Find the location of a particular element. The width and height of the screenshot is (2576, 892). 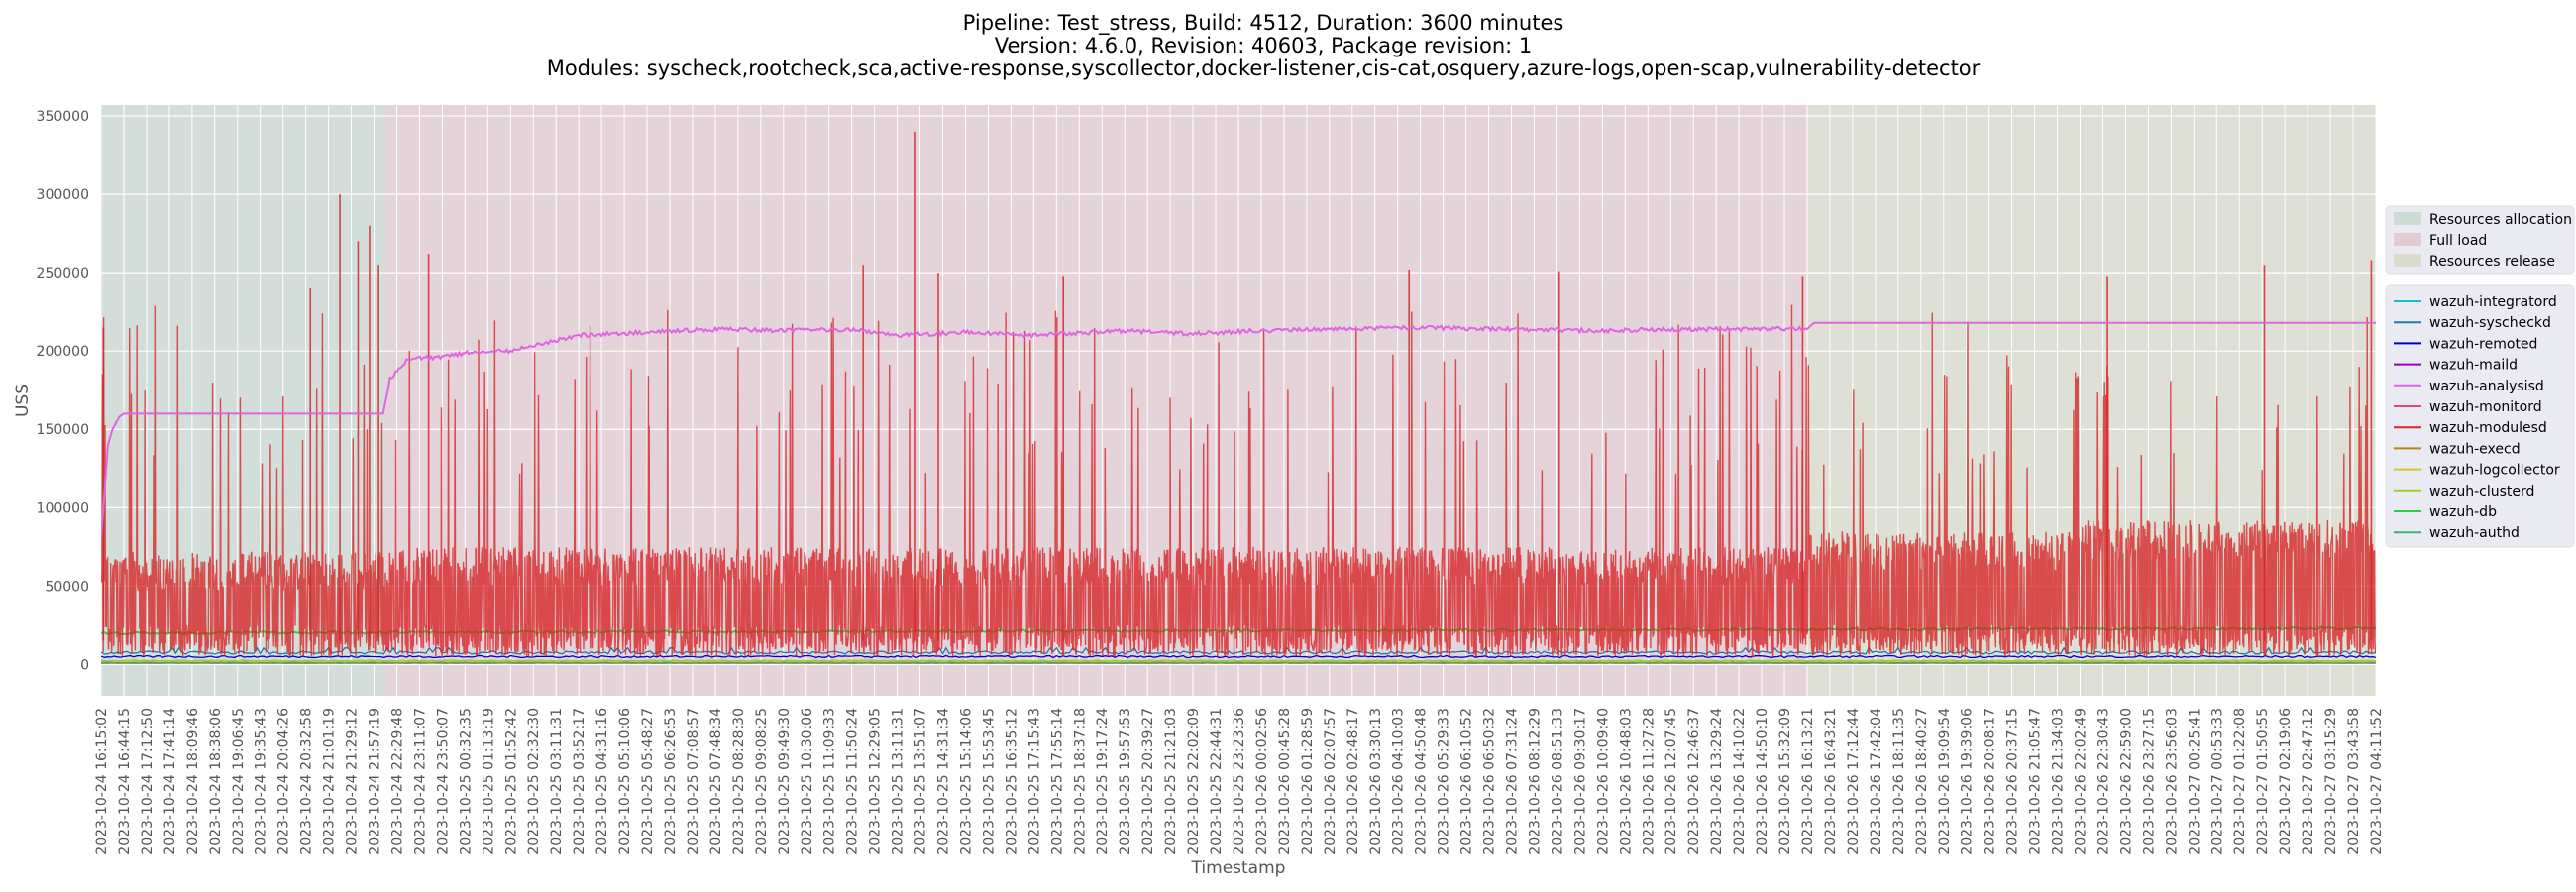

x-tick-label: 2023-10-25 15:53:45 is located at coordinates (989, 782).